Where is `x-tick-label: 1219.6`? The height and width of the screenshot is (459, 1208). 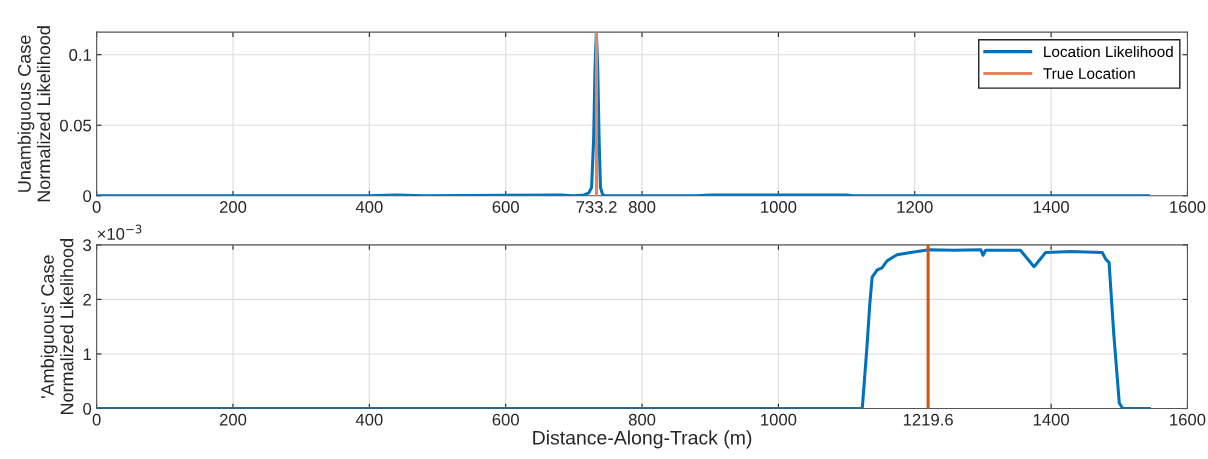 x-tick-label: 1219.6 is located at coordinates (928, 419).